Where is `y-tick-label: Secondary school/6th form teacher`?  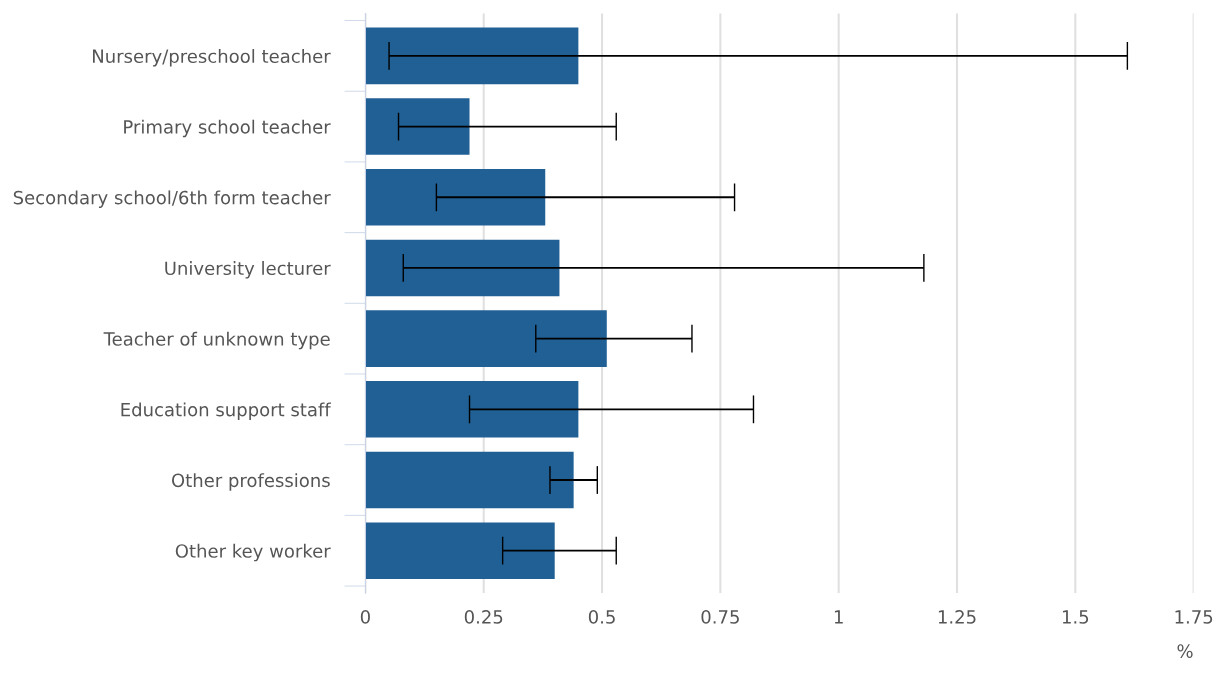
y-tick-label: Secondary school/6th form teacher is located at coordinates (172, 199).